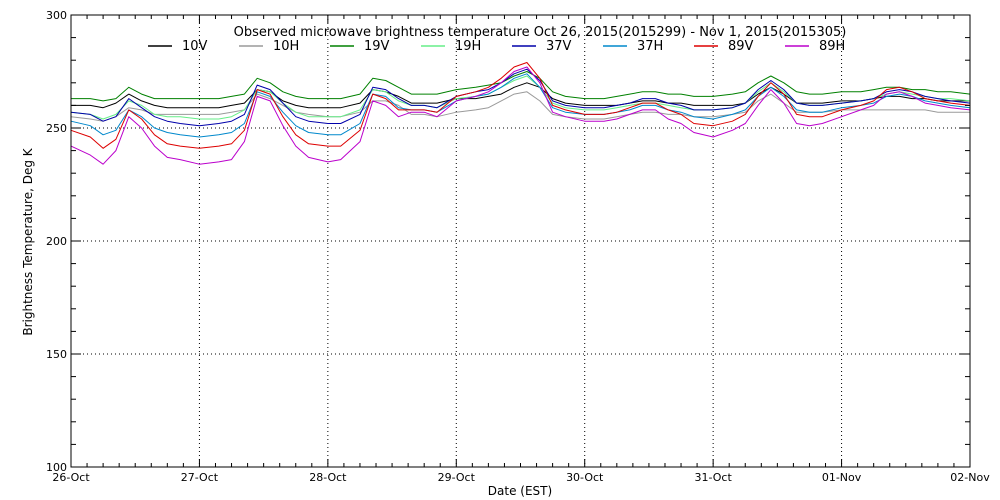  I want to click on y-tick-label: 100, so click(56, 467).